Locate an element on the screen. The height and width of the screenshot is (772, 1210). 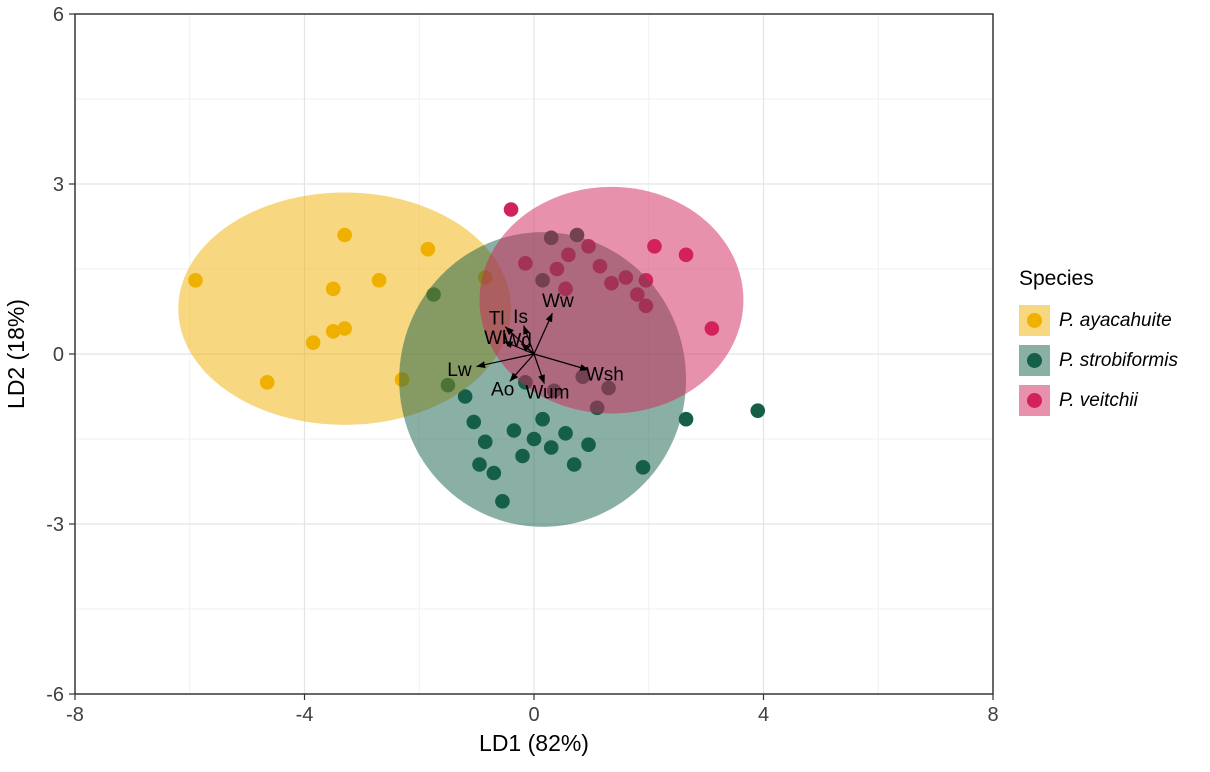
legend-item-label: P. veitchii is located at coordinates (1098, 400).